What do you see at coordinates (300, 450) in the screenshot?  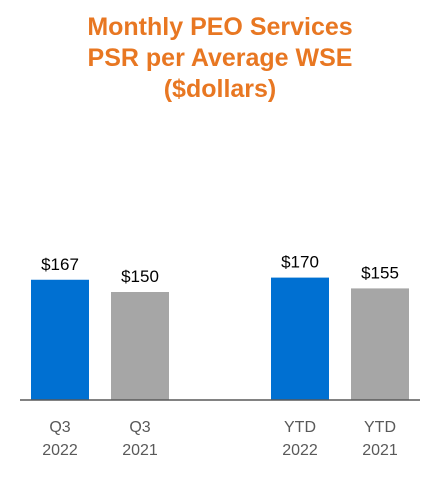 I see `x-tick-label-2-line-2: 2022` at bounding box center [300, 450].